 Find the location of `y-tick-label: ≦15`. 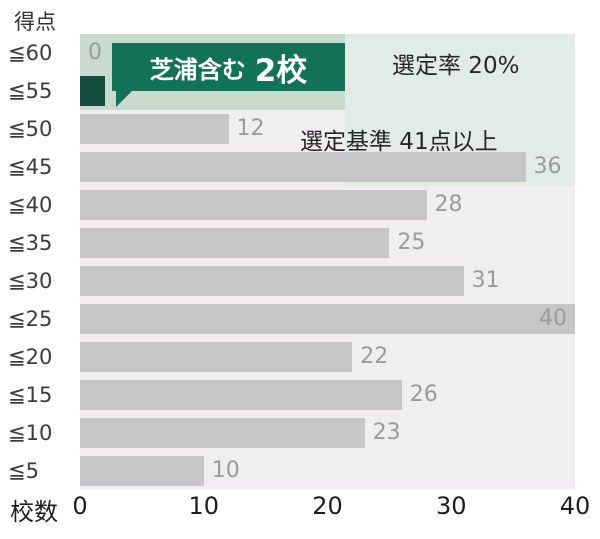

y-tick-label: ≦15 is located at coordinates (30, 395).